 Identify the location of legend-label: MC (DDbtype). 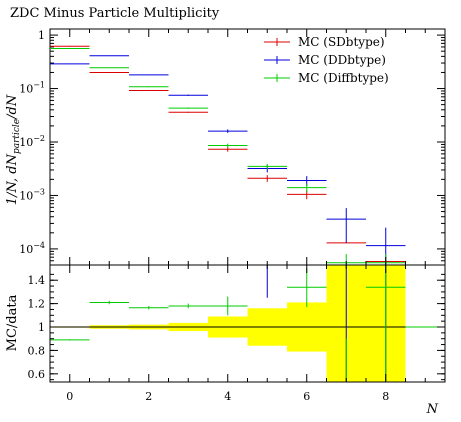
(342, 60).